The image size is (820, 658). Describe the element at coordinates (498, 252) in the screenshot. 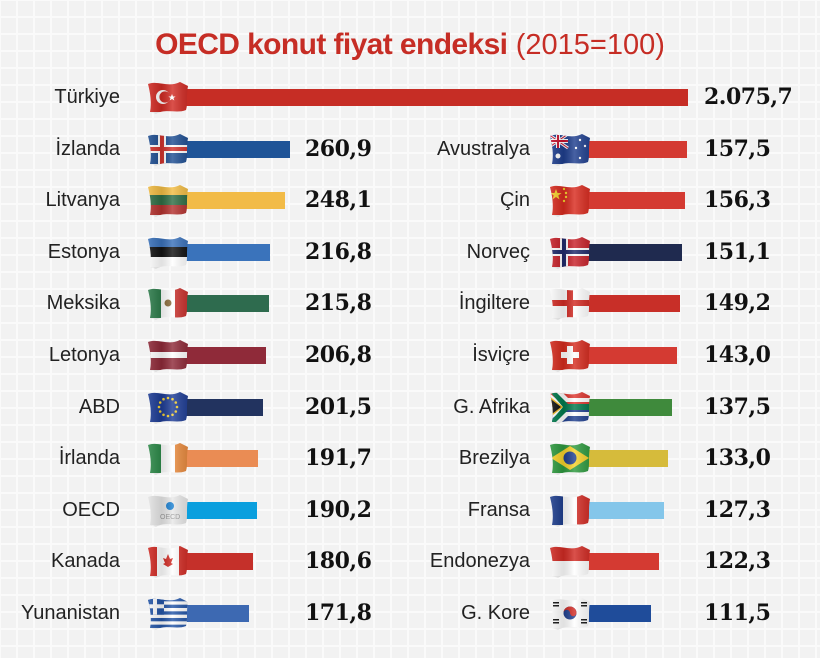

I see `country-label: Norveç` at that location.